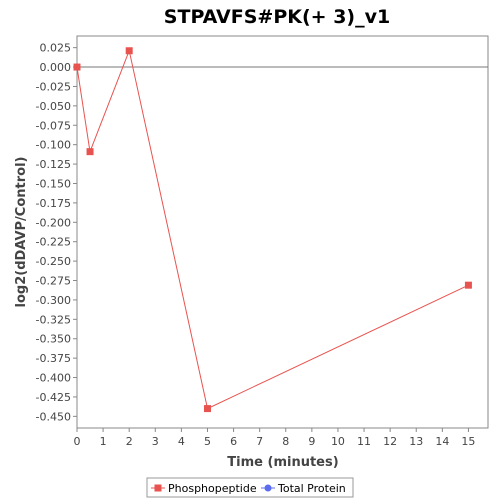  I want to click on y-tick-label: -0.450, so click(53, 416).